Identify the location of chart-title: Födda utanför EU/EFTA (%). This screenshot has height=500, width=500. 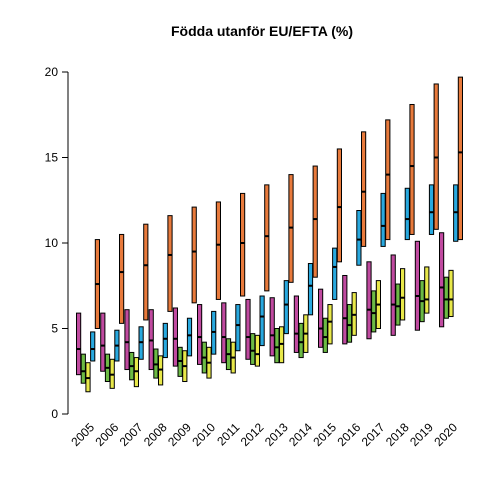
(262, 31).